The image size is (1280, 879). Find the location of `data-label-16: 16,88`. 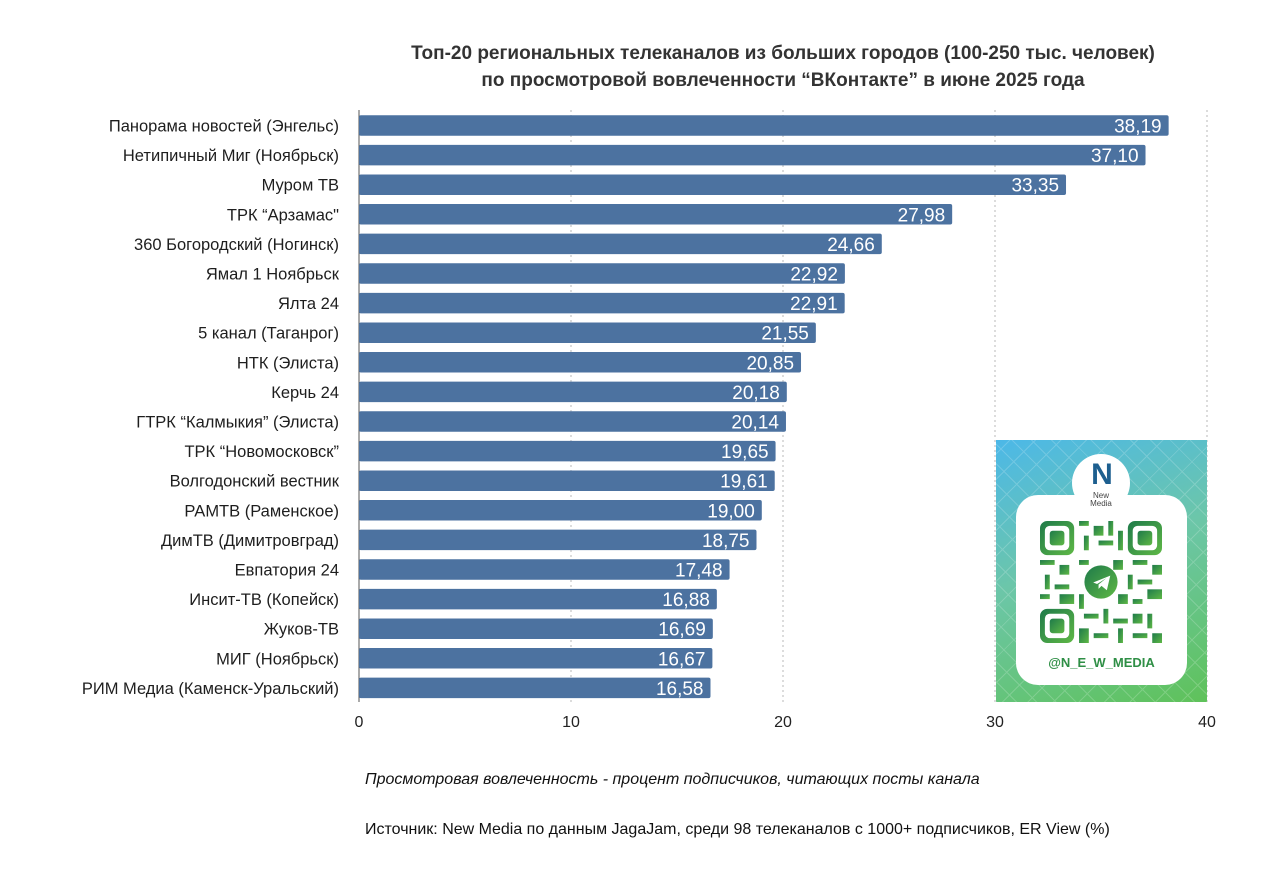

data-label-16: 16,88 is located at coordinates (686, 600).